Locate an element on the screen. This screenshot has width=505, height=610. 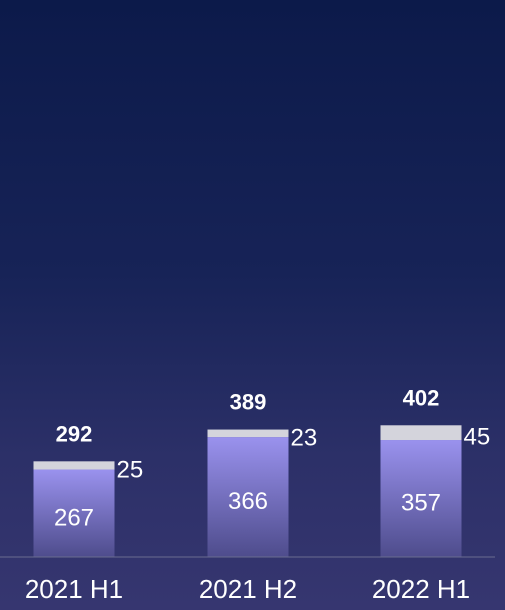
x-tick-label: 2022 H1 is located at coordinates (421, 589).